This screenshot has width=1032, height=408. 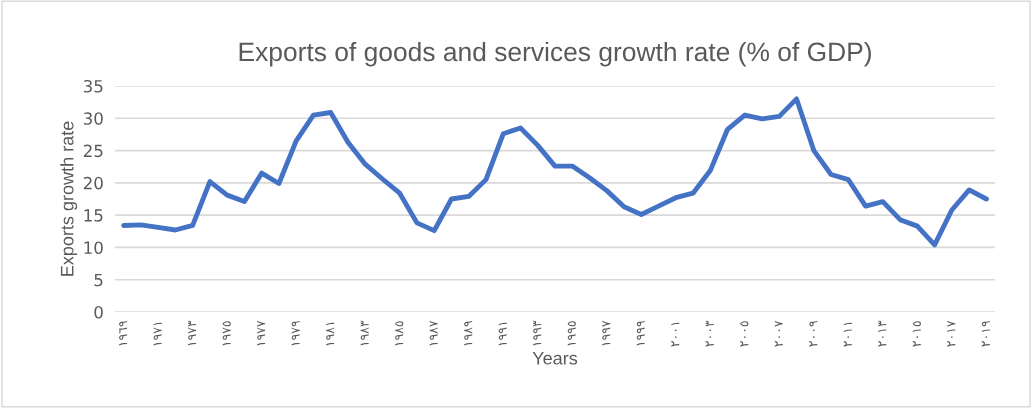 I want to click on y-tick-label: 5, so click(x=98, y=280).